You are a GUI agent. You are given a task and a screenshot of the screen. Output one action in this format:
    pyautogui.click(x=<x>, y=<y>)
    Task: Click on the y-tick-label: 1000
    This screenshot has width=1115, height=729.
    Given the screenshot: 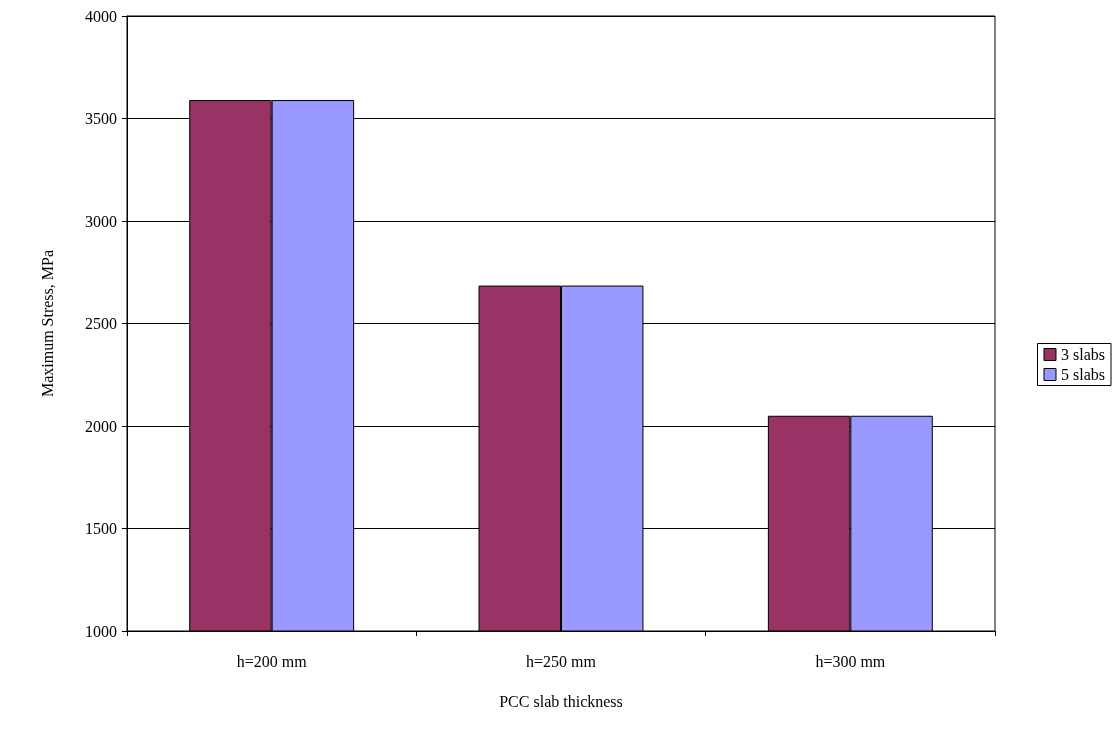 What is the action you would take?
    pyautogui.click(x=101, y=631)
    